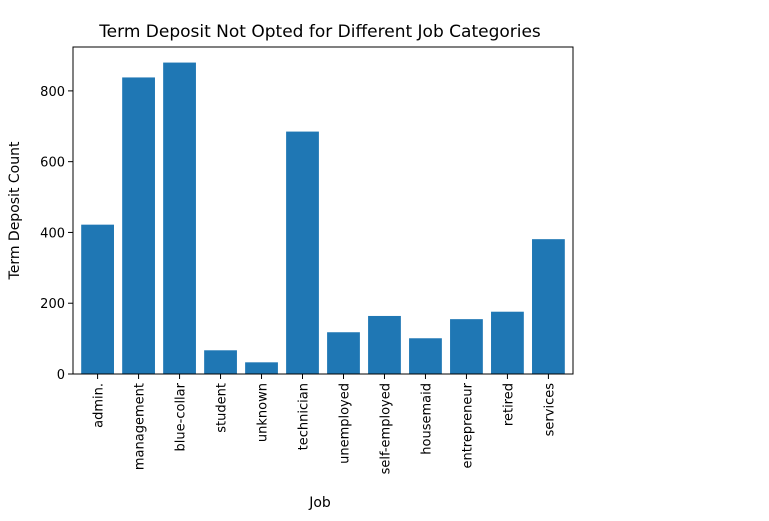  Describe the element at coordinates (15, 210) in the screenshot. I see `y-axis-label: Term Deposit Count` at that location.